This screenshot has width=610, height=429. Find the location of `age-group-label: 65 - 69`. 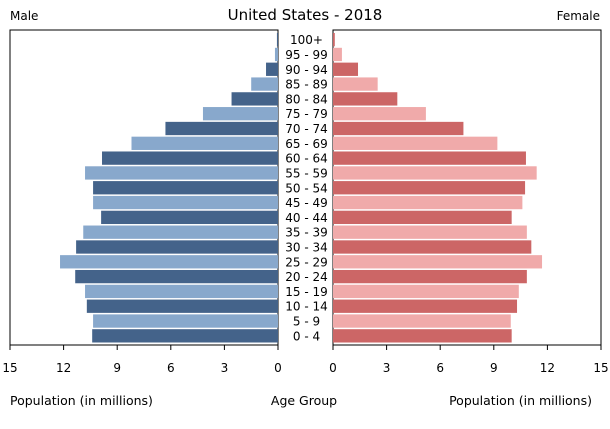

age-group-label: 65 - 69 is located at coordinates (306, 144).